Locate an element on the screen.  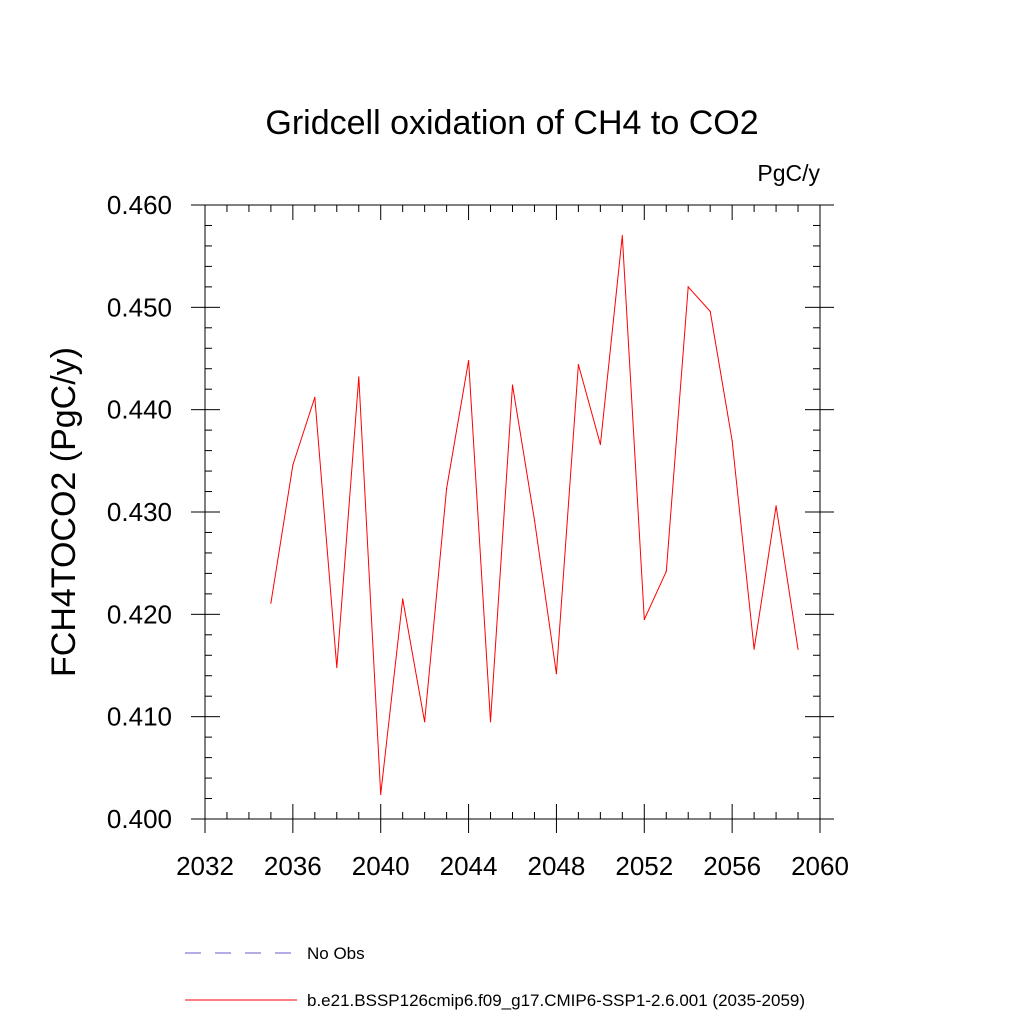
x-tick-label: 2056 is located at coordinates (732, 866).